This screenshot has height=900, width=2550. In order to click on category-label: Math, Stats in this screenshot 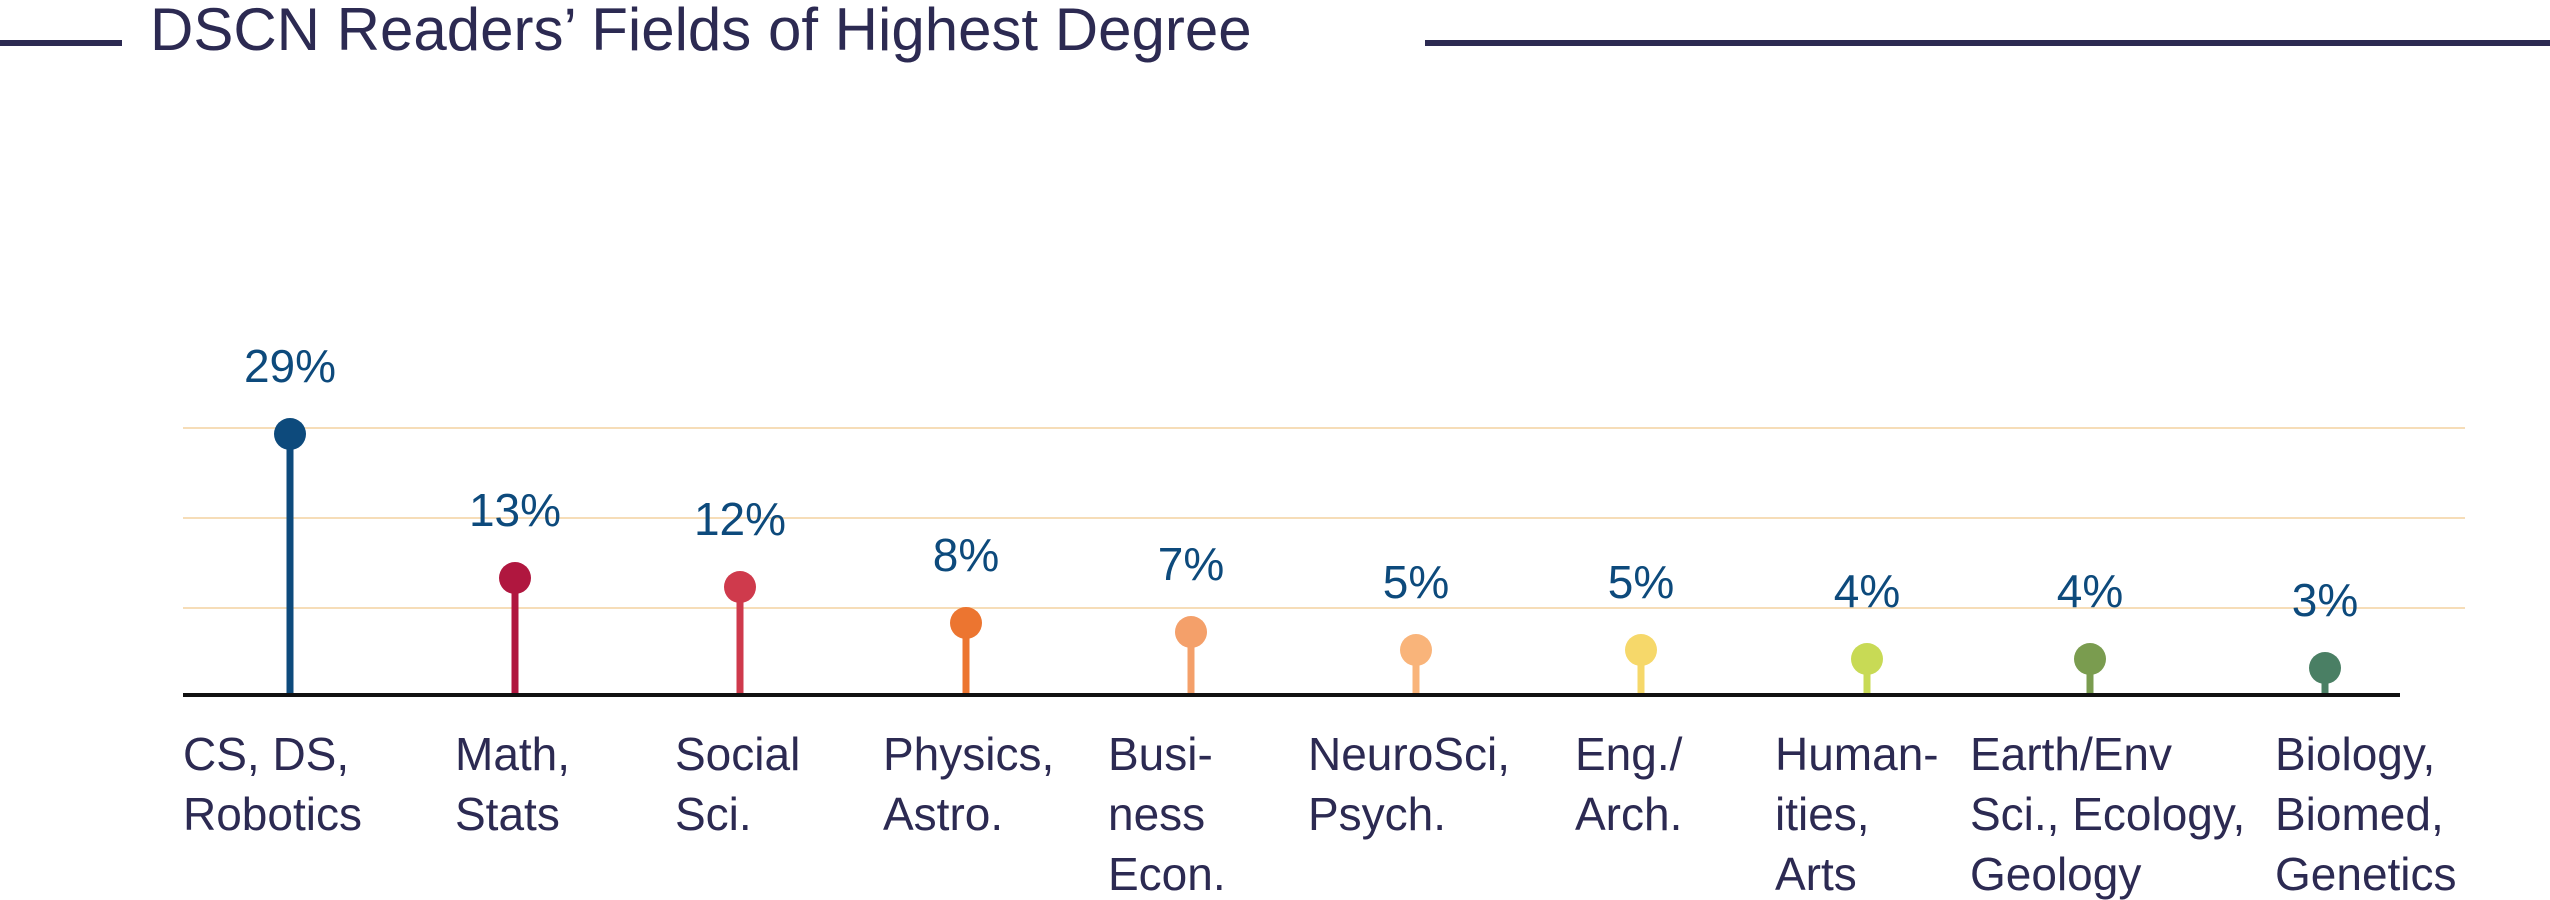, I will do `click(512, 784)`.